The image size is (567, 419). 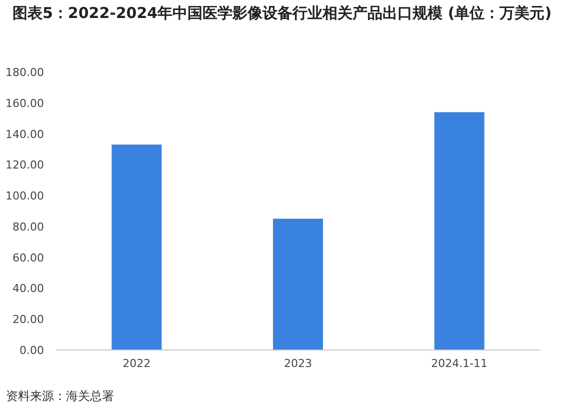 What do you see at coordinates (60, 396) in the screenshot?
I see `annotation: 资料来源：海关总署` at bounding box center [60, 396].